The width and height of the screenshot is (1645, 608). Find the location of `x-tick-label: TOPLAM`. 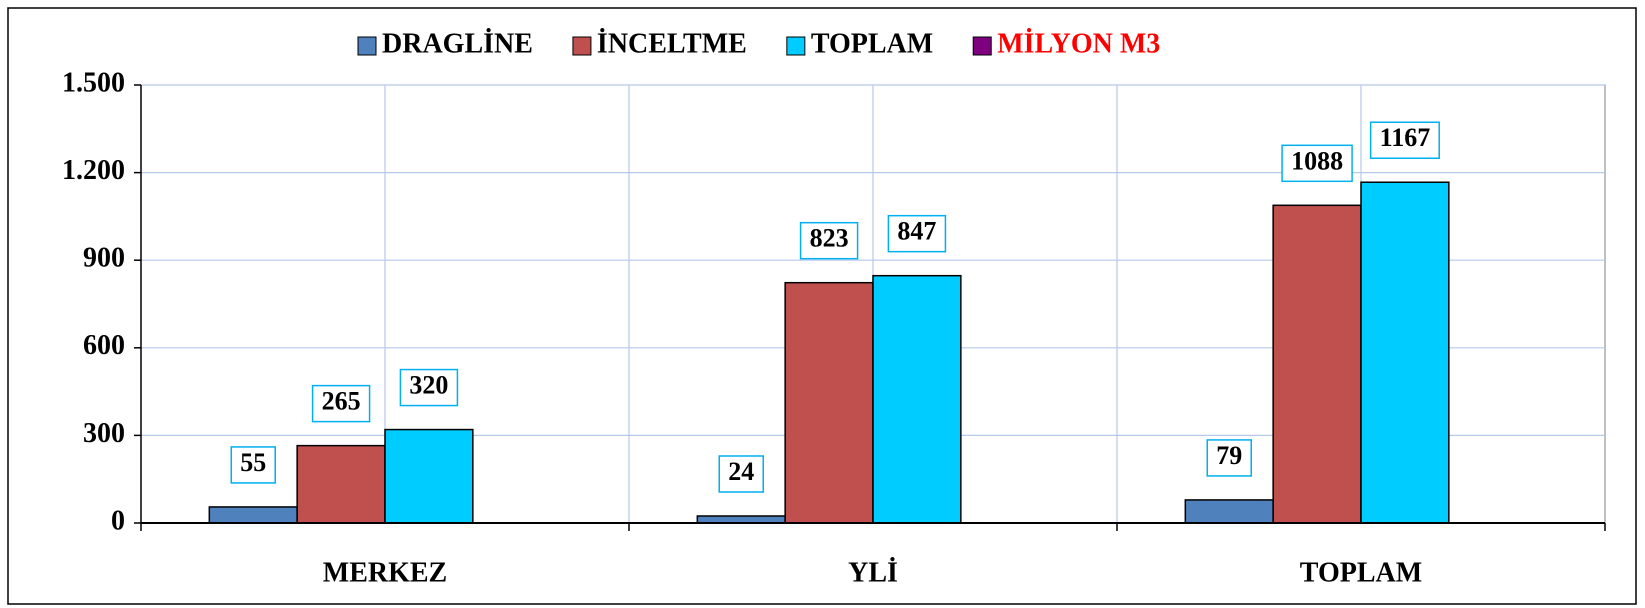

x-tick-label: TOPLAM is located at coordinates (1361, 572).